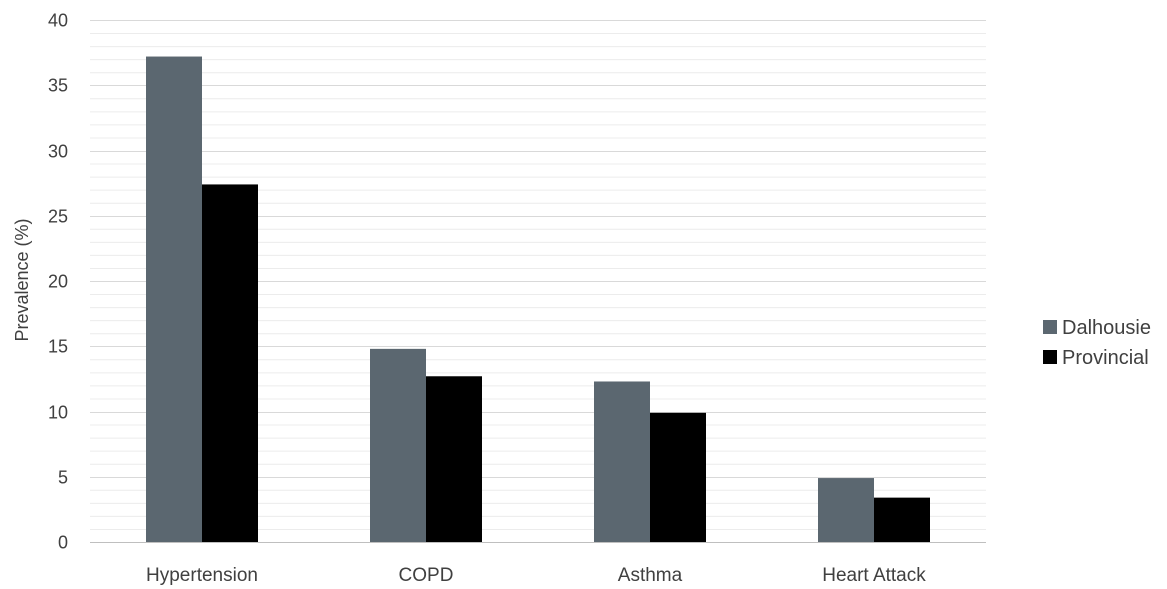 The width and height of the screenshot is (1167, 589). I want to click on legend-swatch-dalhousie, so click(1050, 327).